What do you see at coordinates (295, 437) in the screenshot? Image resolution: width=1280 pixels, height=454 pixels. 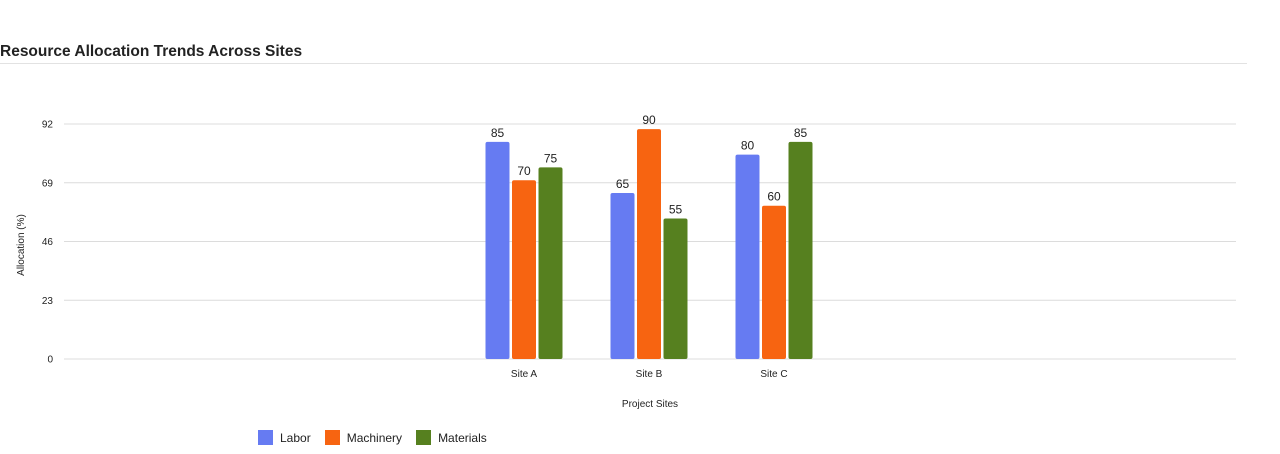 I see `legend-label-labor: Labor` at bounding box center [295, 437].